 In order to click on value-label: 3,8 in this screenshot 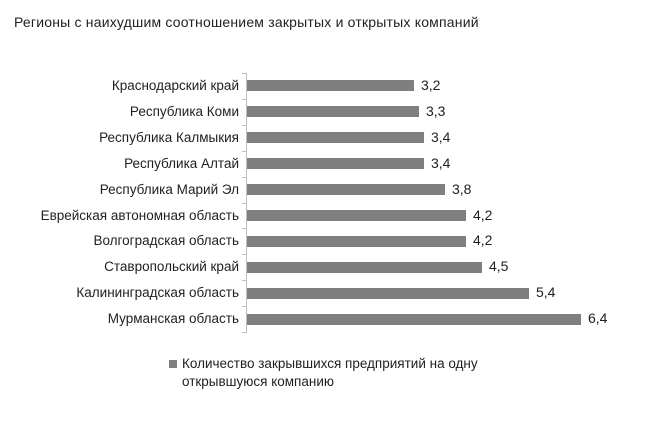, I will do `click(462, 189)`.